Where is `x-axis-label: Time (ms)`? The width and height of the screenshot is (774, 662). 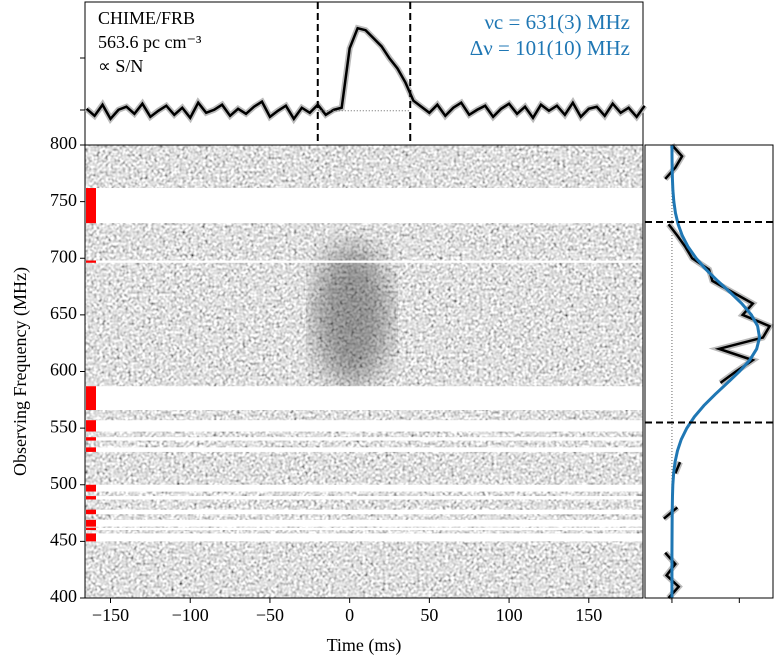
x-axis-label: Time (ms) is located at coordinates (364, 645).